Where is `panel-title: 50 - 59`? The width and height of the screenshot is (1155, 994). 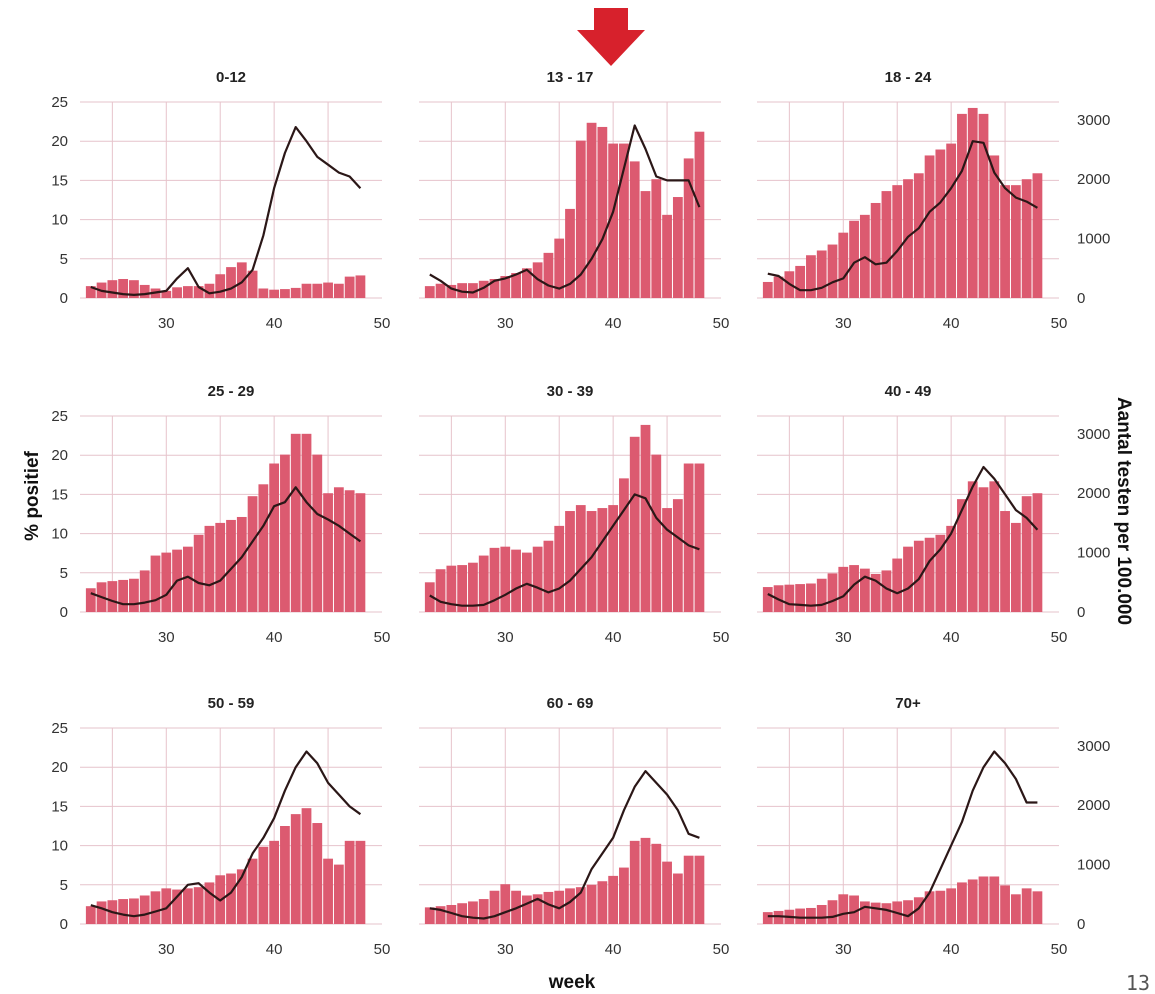 panel-title: 50 - 59 is located at coordinates (231, 703).